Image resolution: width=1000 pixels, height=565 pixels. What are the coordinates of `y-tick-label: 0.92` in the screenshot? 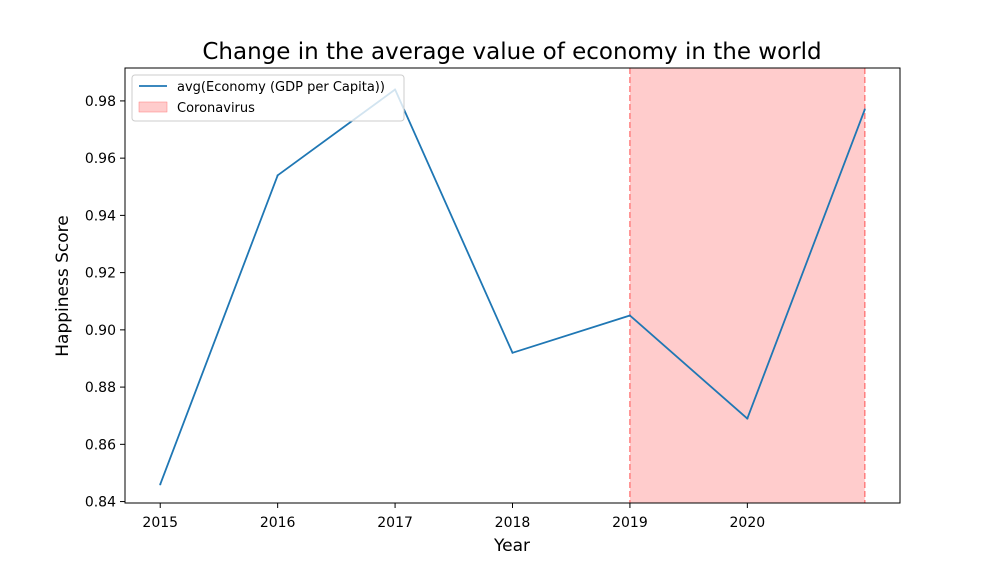 It's located at (100, 274).